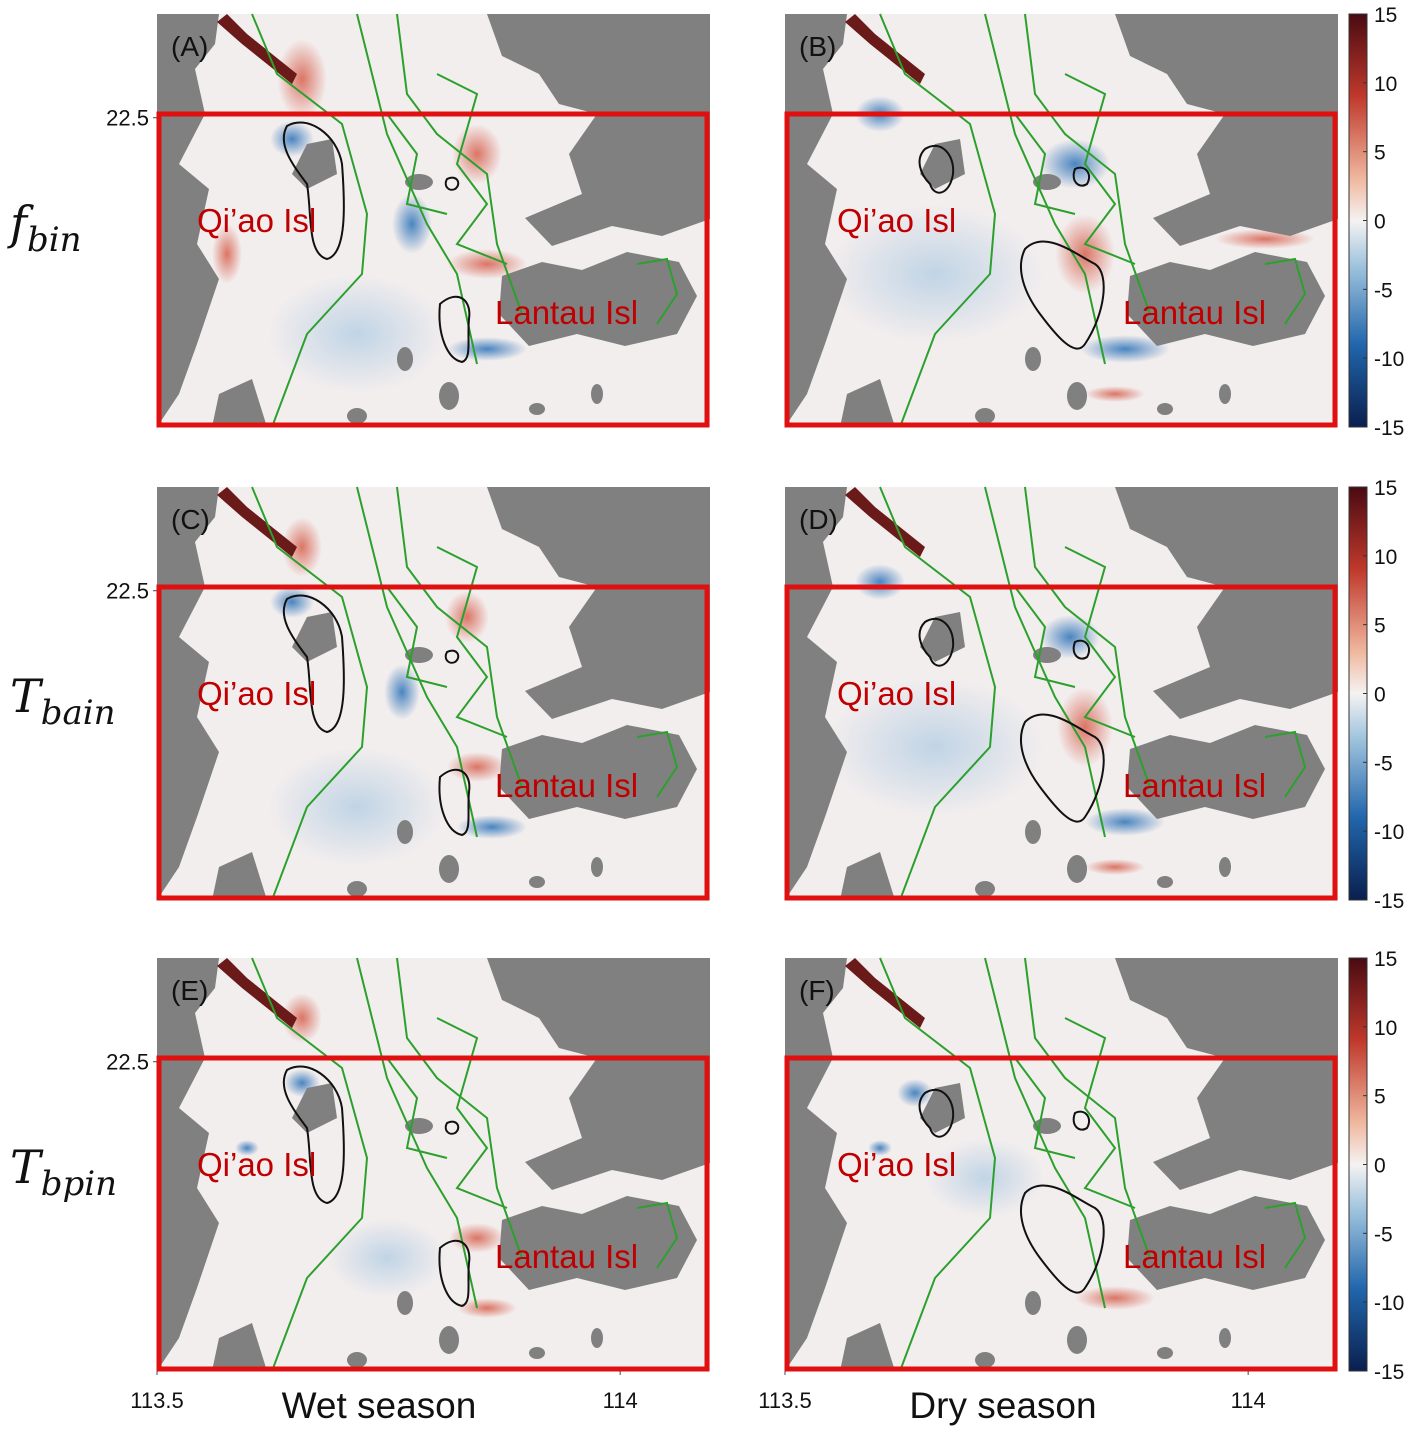 This screenshot has width=1417, height=1432. What do you see at coordinates (1389, 901) in the screenshot?
I see `colorbar-tick-label: -15` at bounding box center [1389, 901].